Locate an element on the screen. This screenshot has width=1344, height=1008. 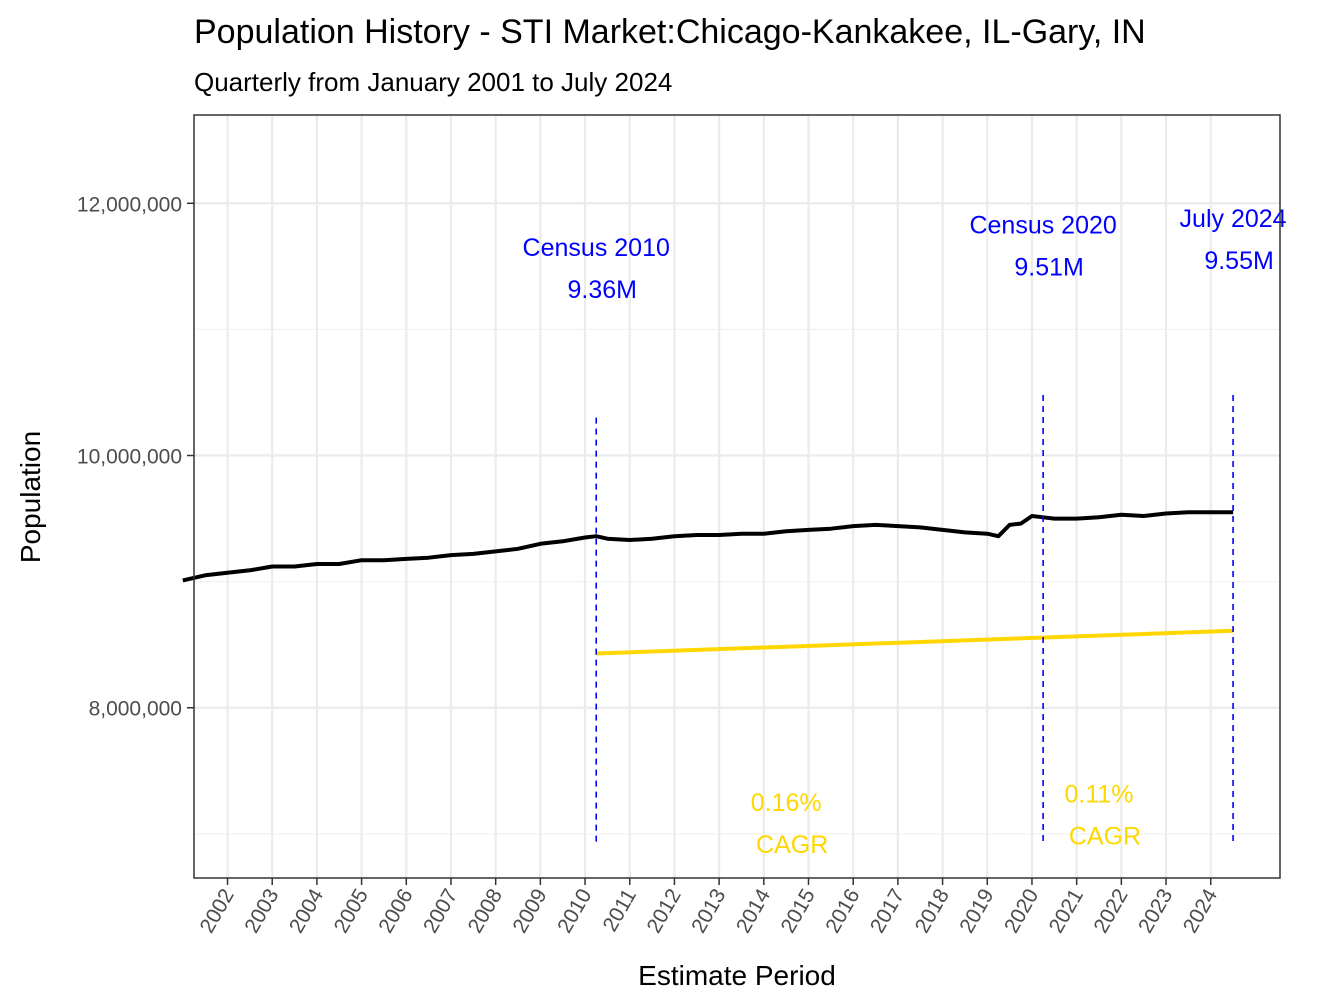
y-tick-label: 12,000,000 is located at coordinates (129, 204).